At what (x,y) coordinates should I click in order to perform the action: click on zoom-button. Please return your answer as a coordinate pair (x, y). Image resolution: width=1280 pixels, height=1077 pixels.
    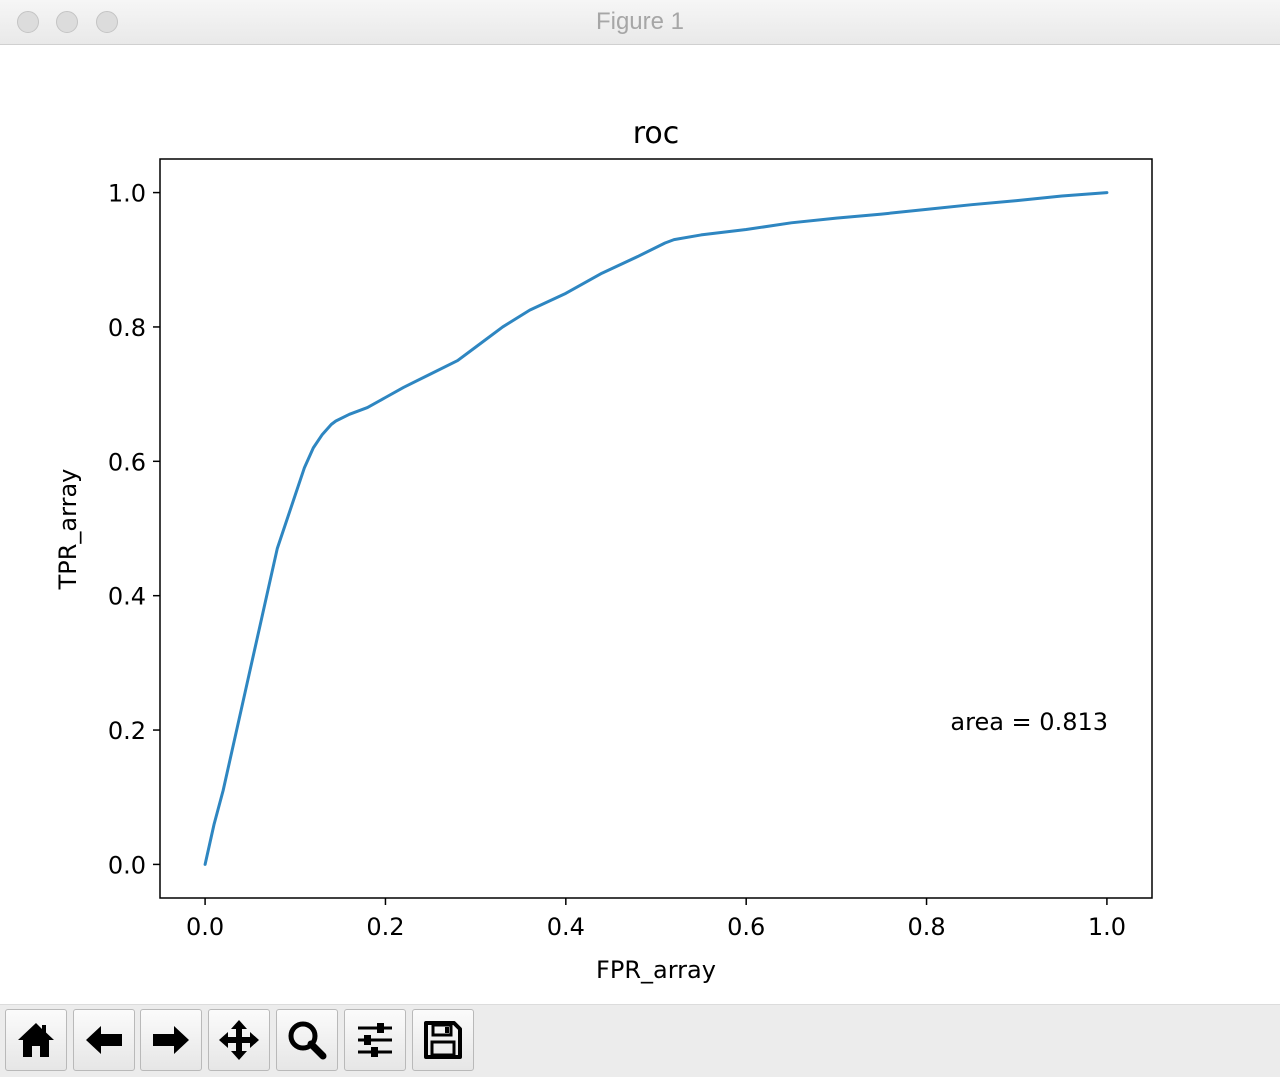
    Looking at the image, I should click on (307, 1040).